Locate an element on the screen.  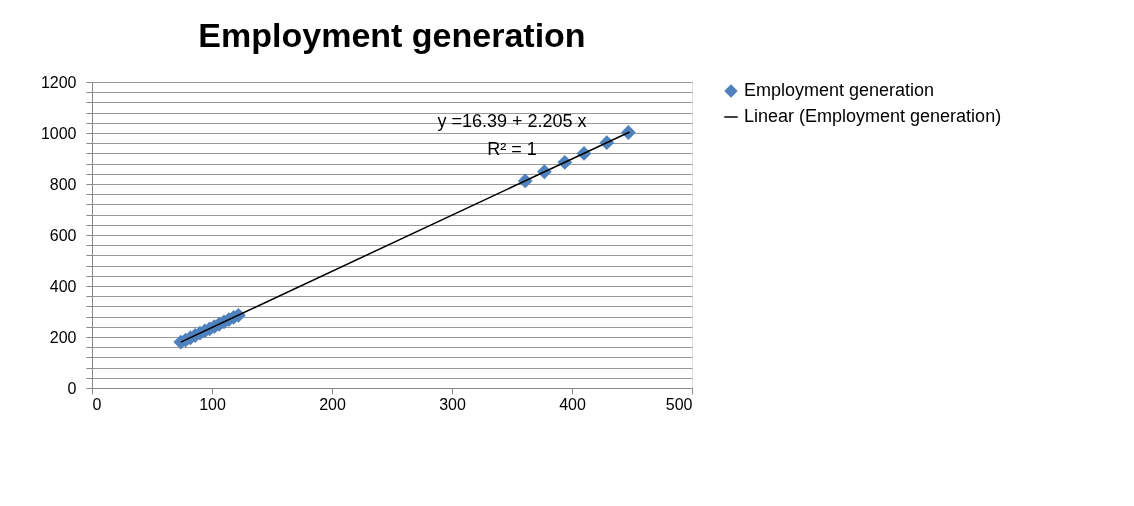
x-tick-label: 200 is located at coordinates (332, 404).